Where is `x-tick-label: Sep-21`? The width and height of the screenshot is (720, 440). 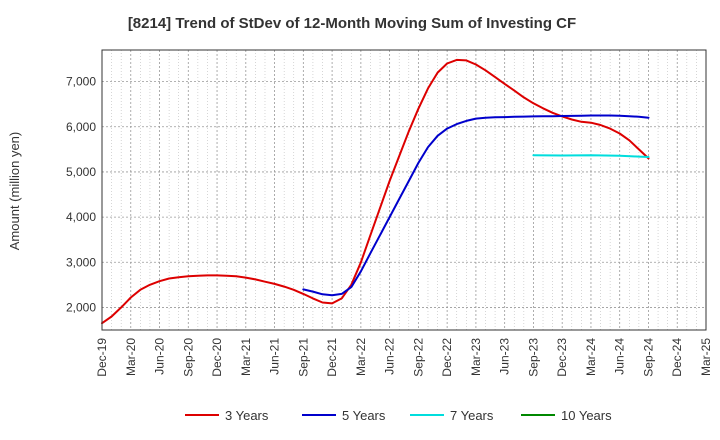 x-tick-label: Sep-21 is located at coordinates (303, 357).